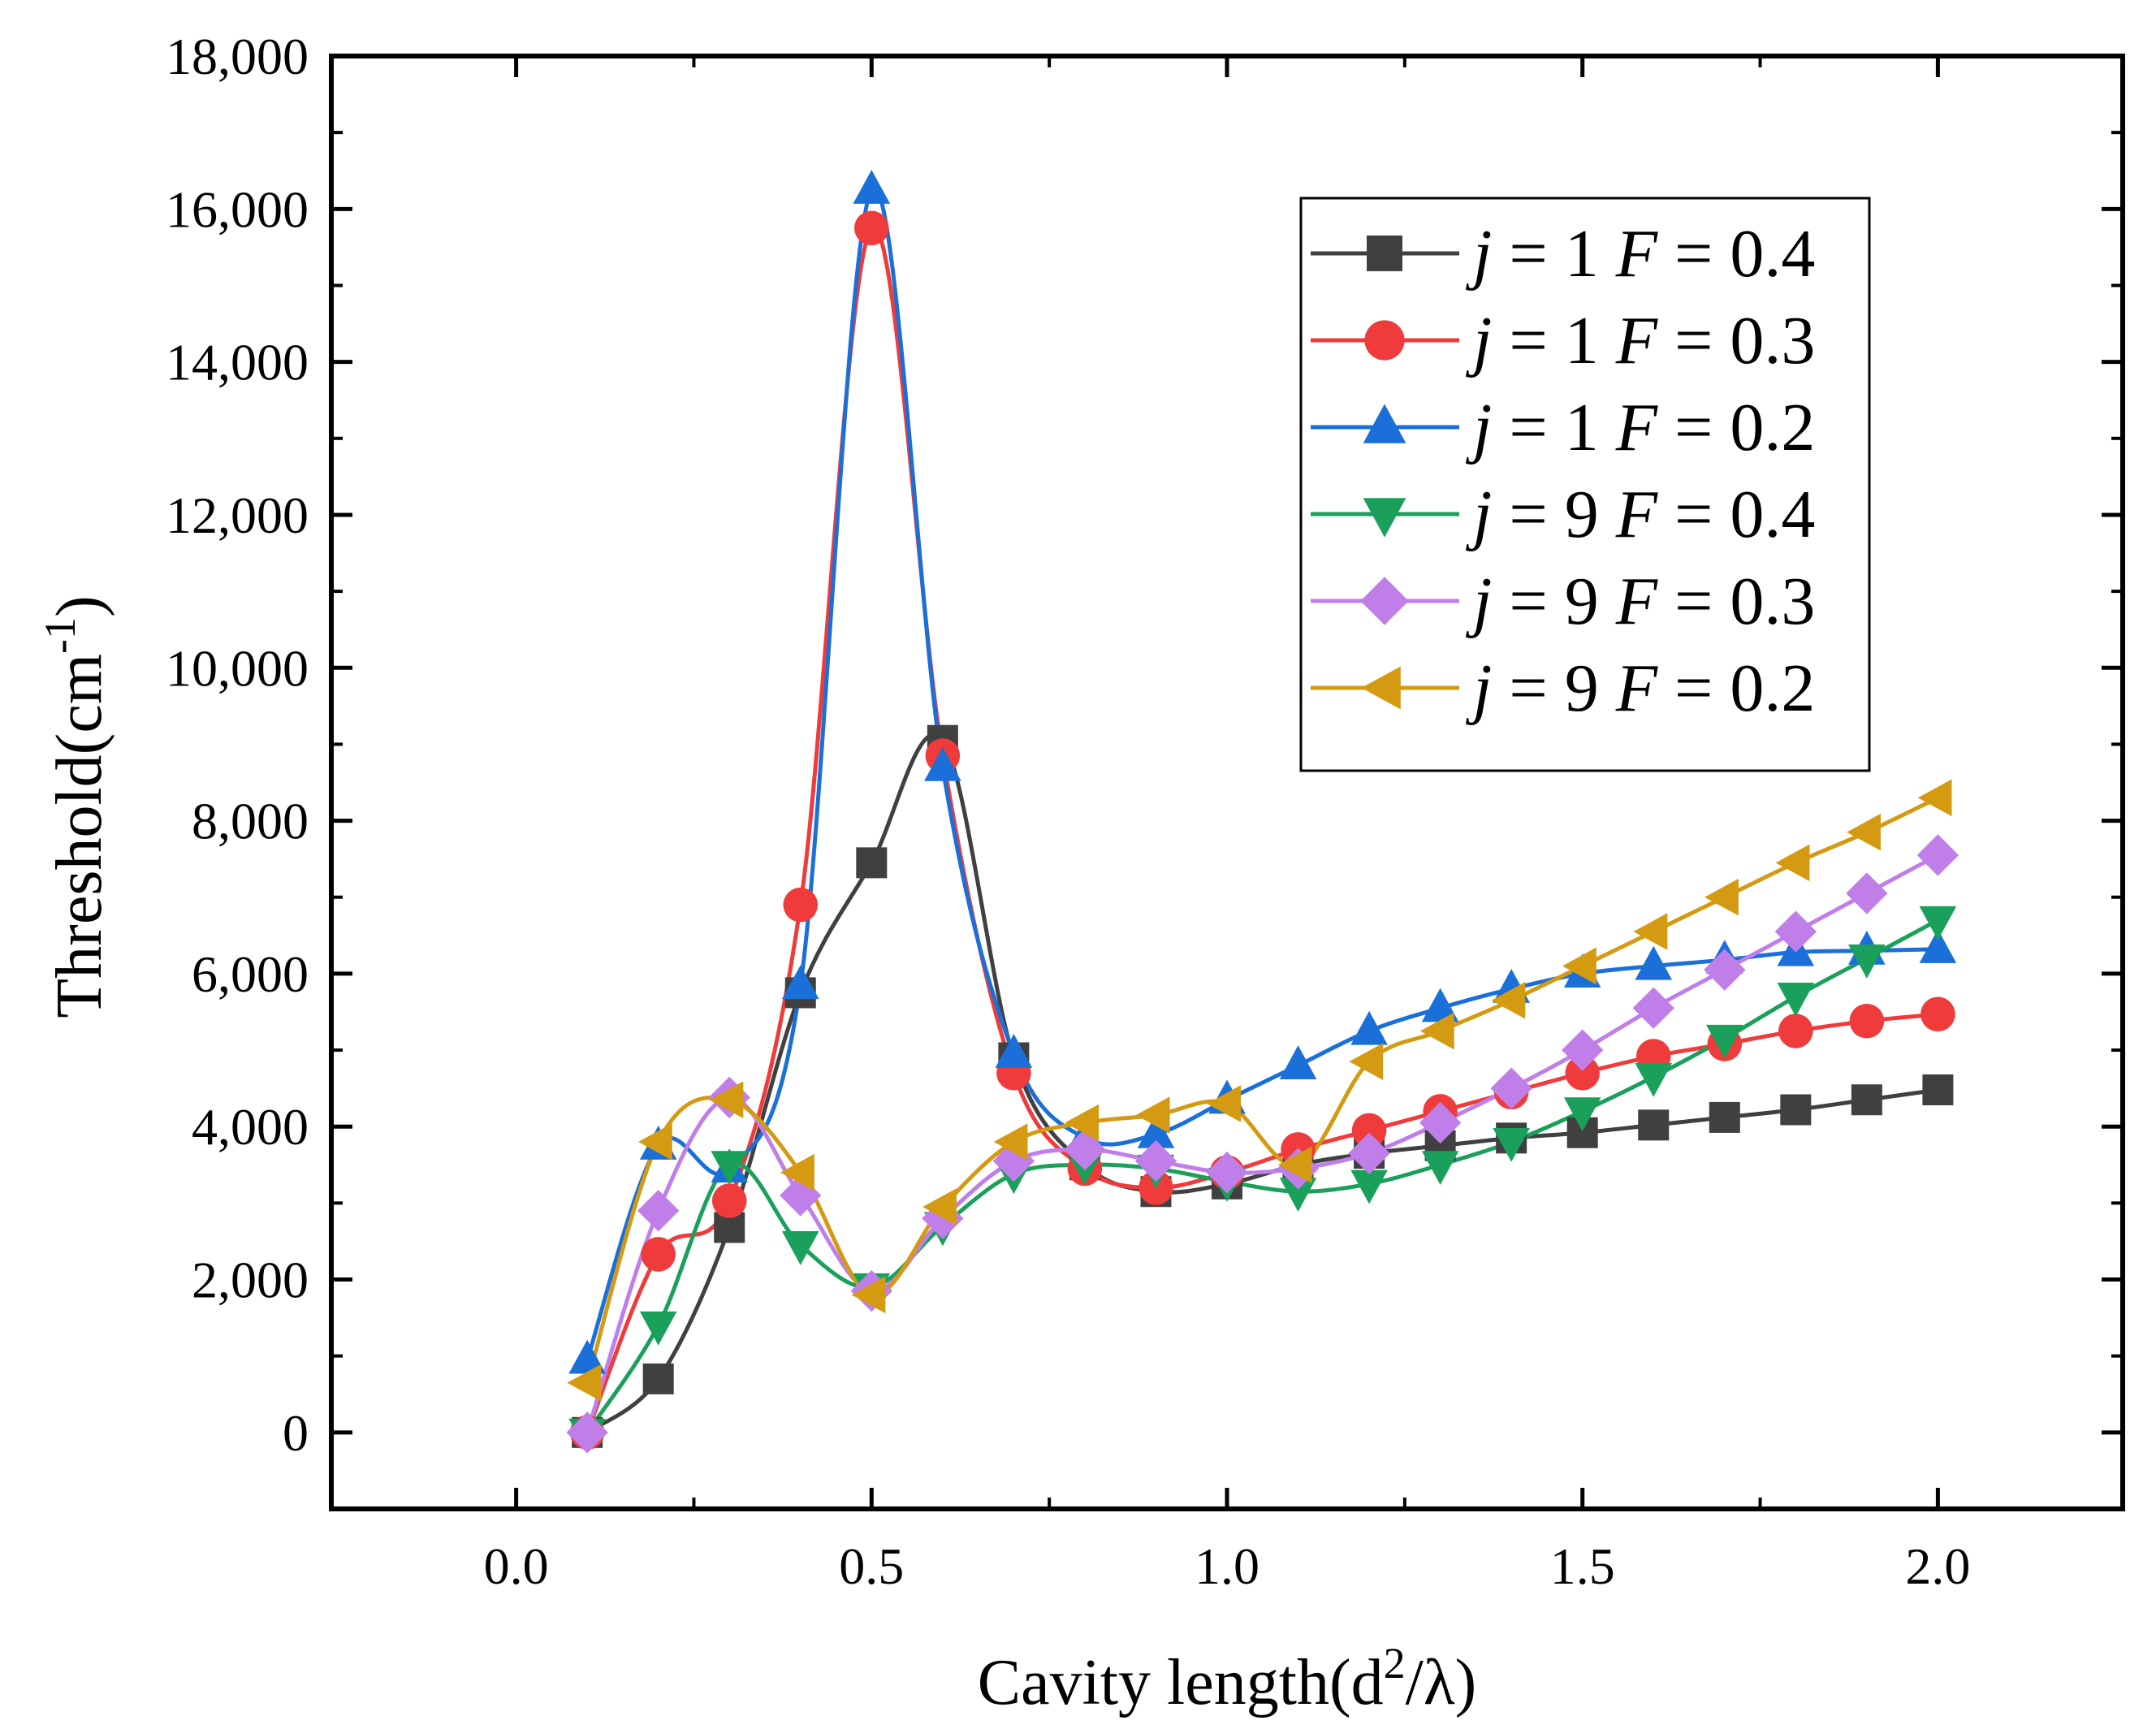 The height and width of the screenshot is (1729, 2156). Describe the element at coordinates (237, 56) in the screenshot. I see `y-tick-label: 18,000` at that location.